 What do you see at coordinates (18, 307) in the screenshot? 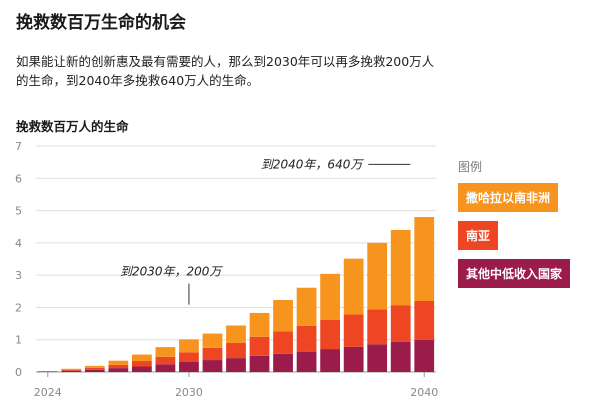
I see `y-tick-label: 2` at bounding box center [18, 307].